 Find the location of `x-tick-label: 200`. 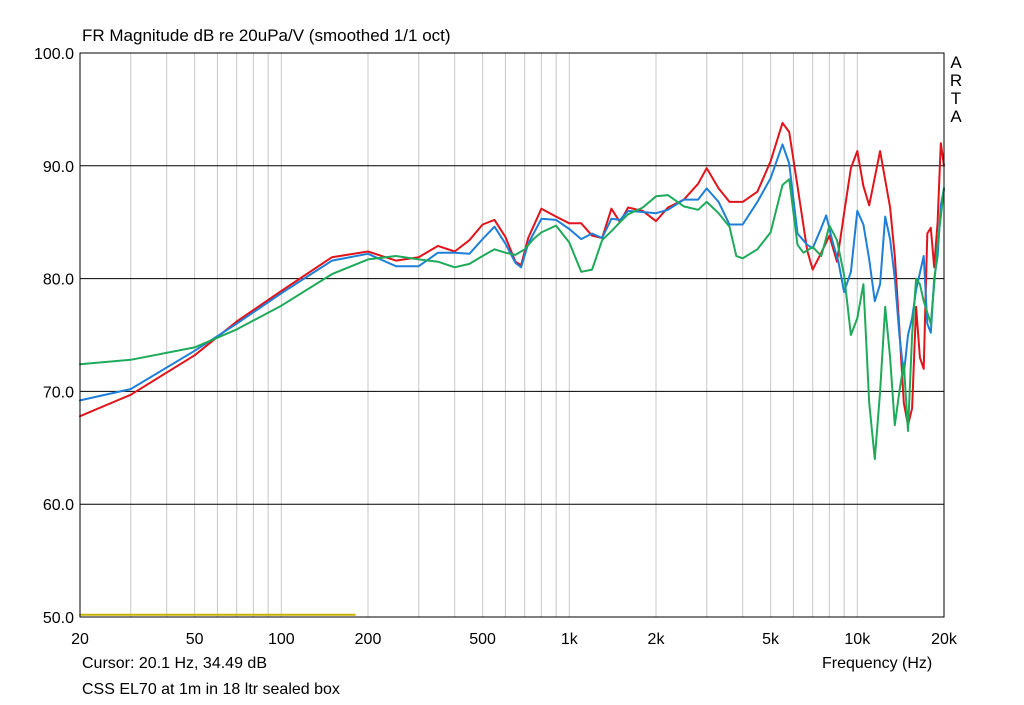

x-tick-label: 200 is located at coordinates (368, 639).